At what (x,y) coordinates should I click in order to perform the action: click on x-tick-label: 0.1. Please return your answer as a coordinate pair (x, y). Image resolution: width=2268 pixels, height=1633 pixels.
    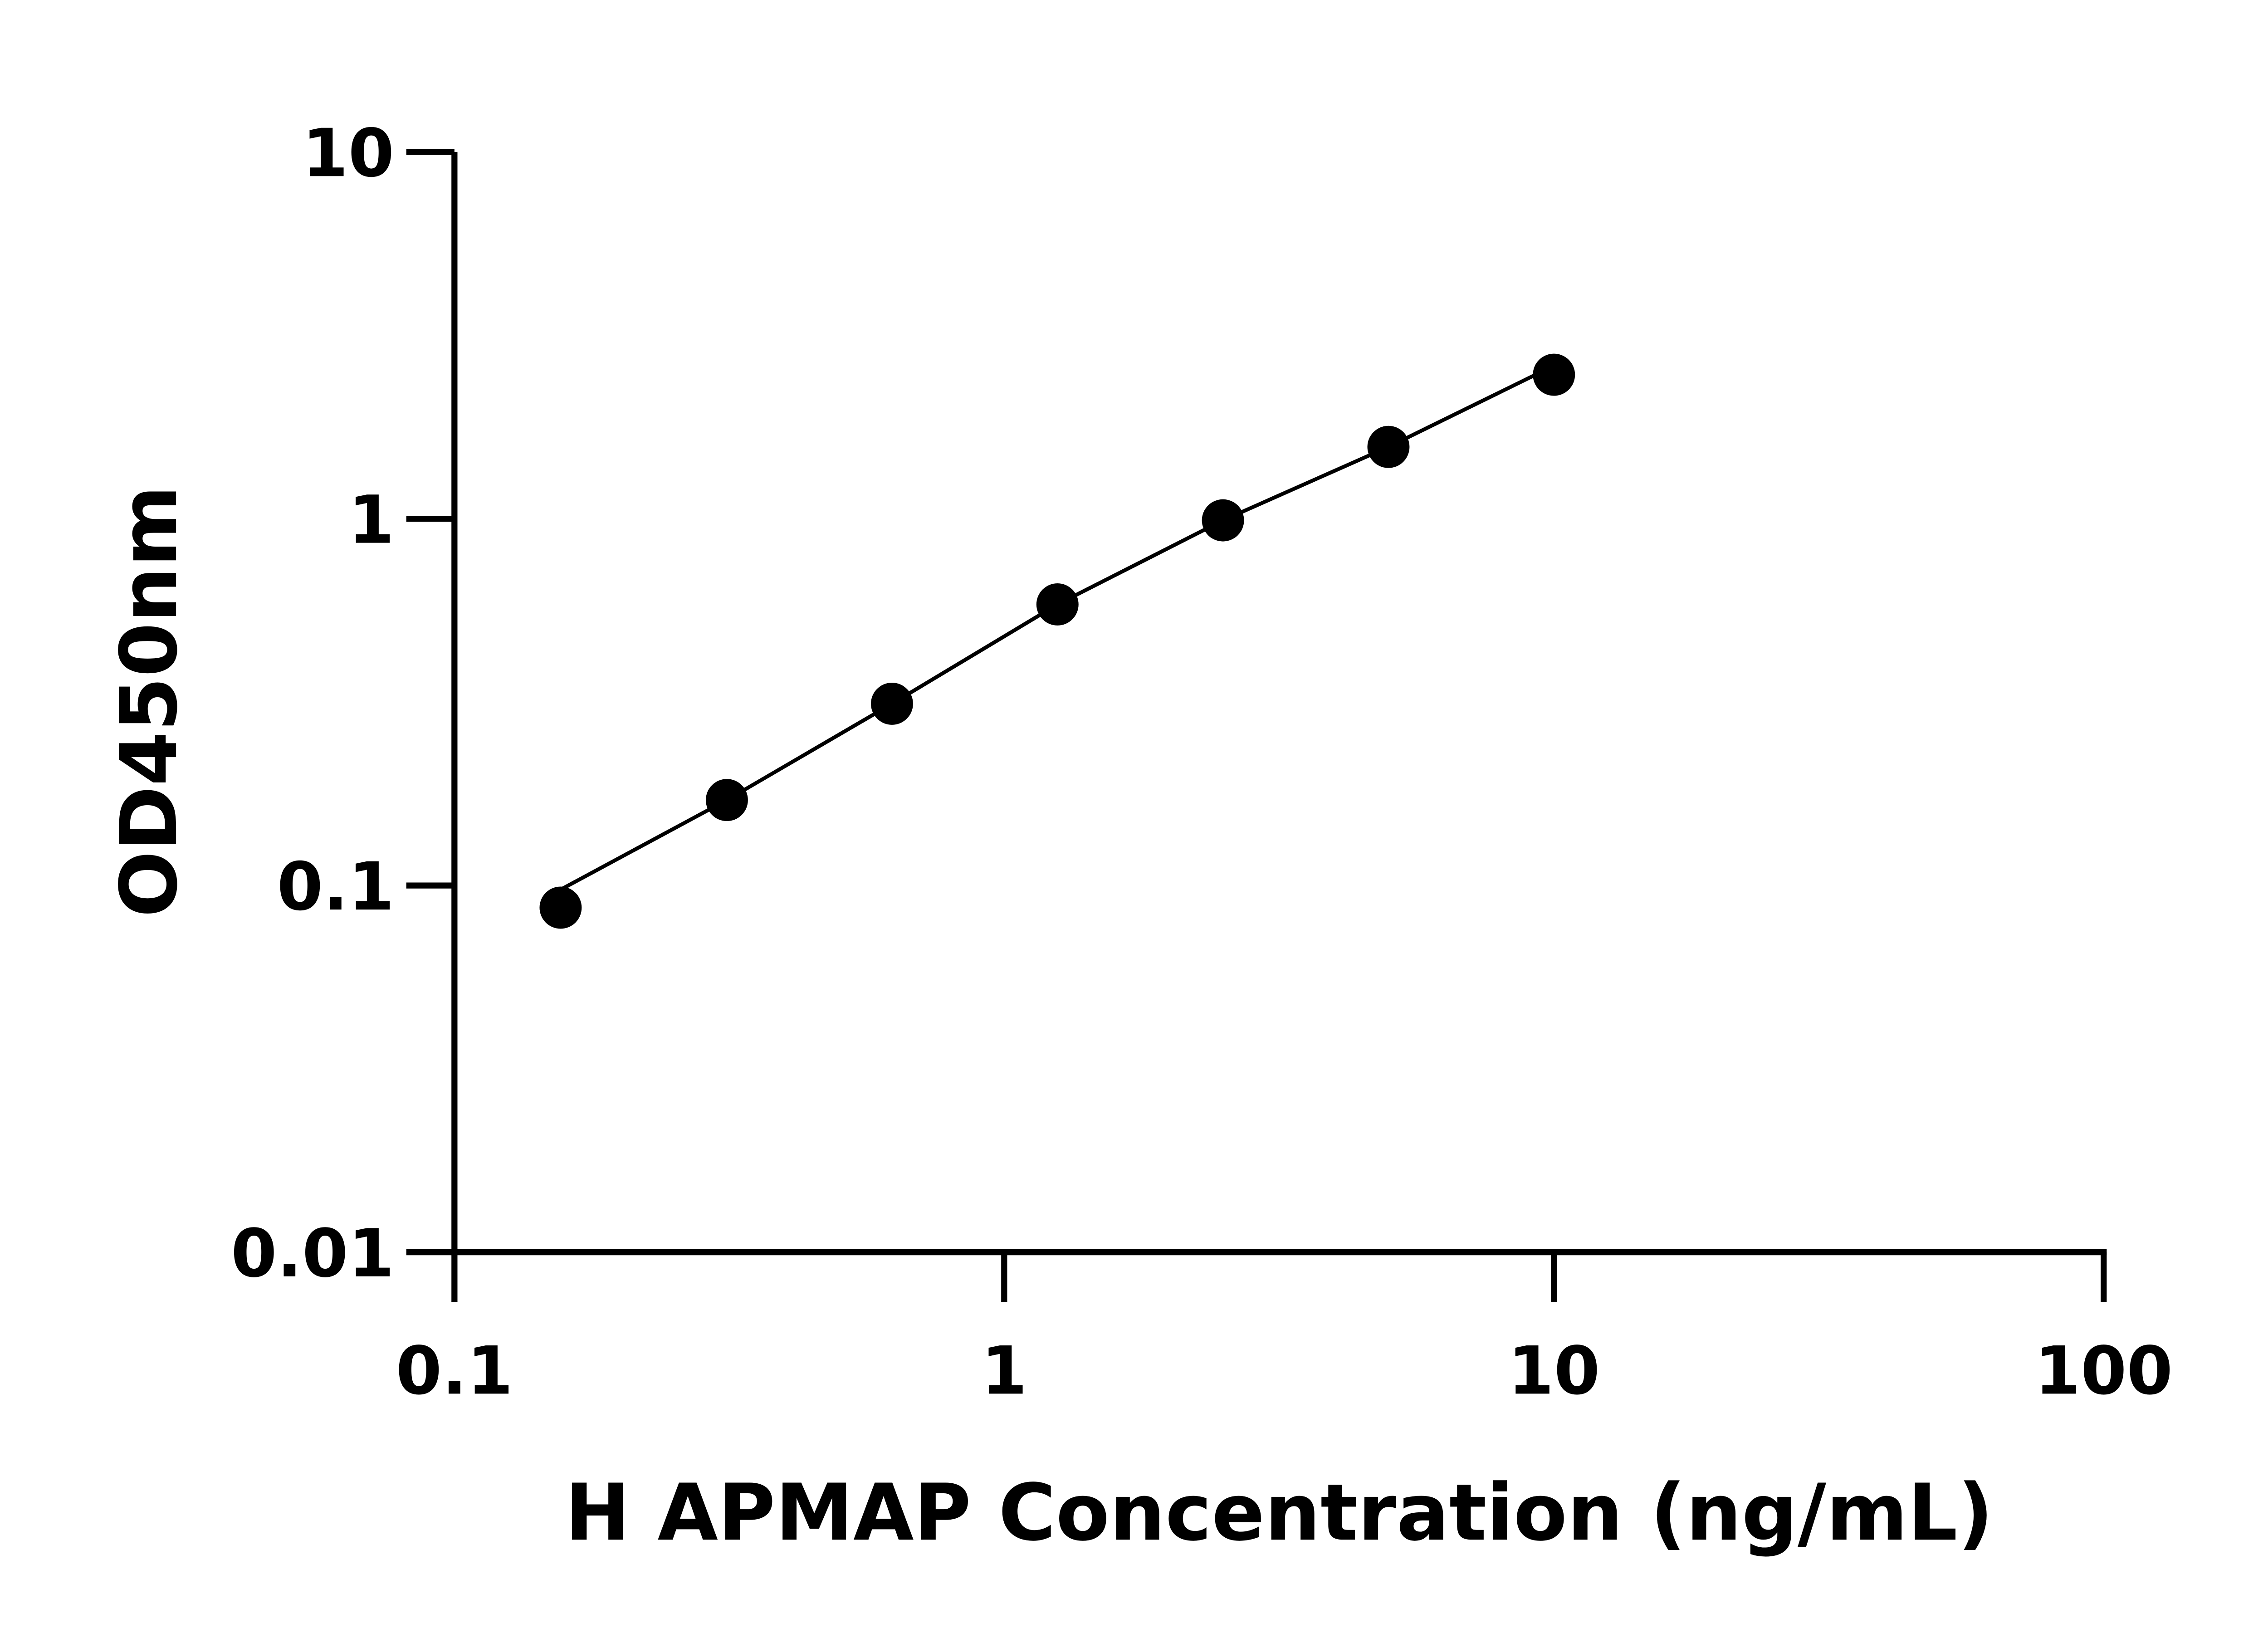
    Looking at the image, I should click on (455, 1371).